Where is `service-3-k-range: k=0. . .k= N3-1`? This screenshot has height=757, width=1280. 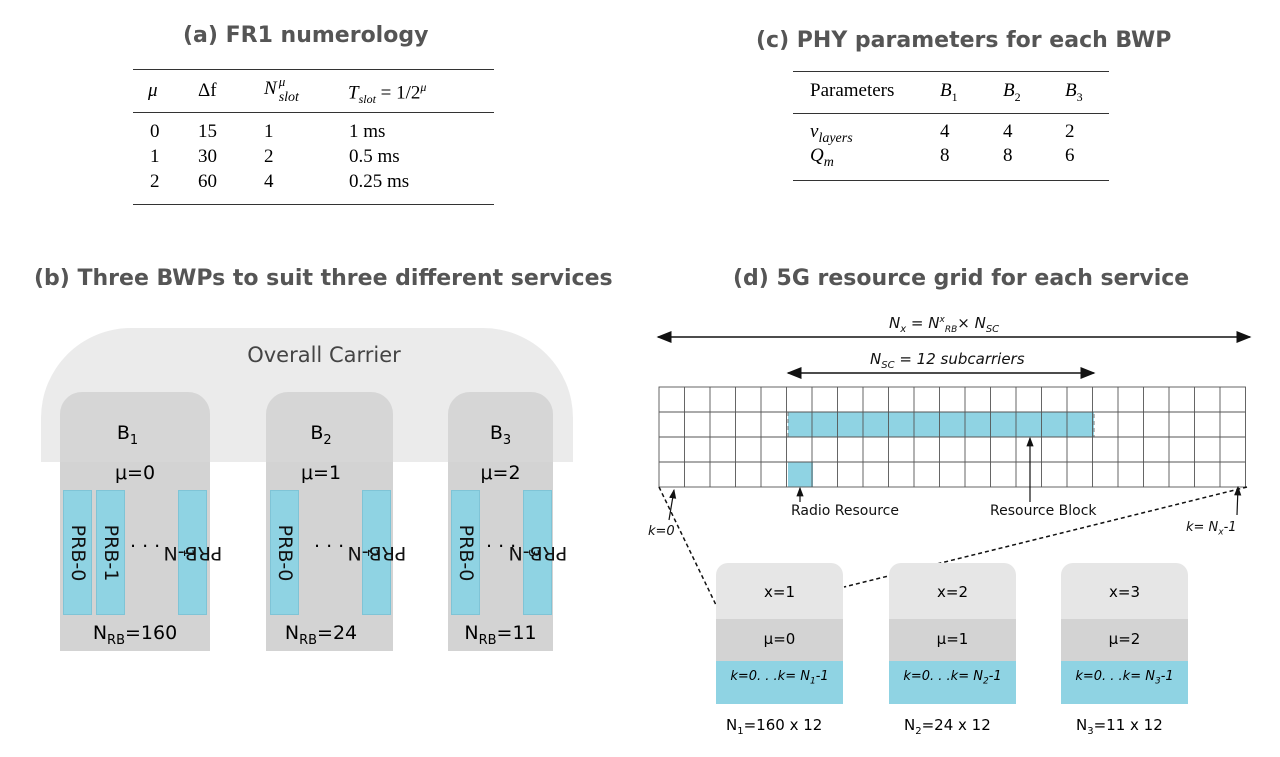
service-3-k-range: k=0. . .k= N3-1 is located at coordinates (1124, 678).